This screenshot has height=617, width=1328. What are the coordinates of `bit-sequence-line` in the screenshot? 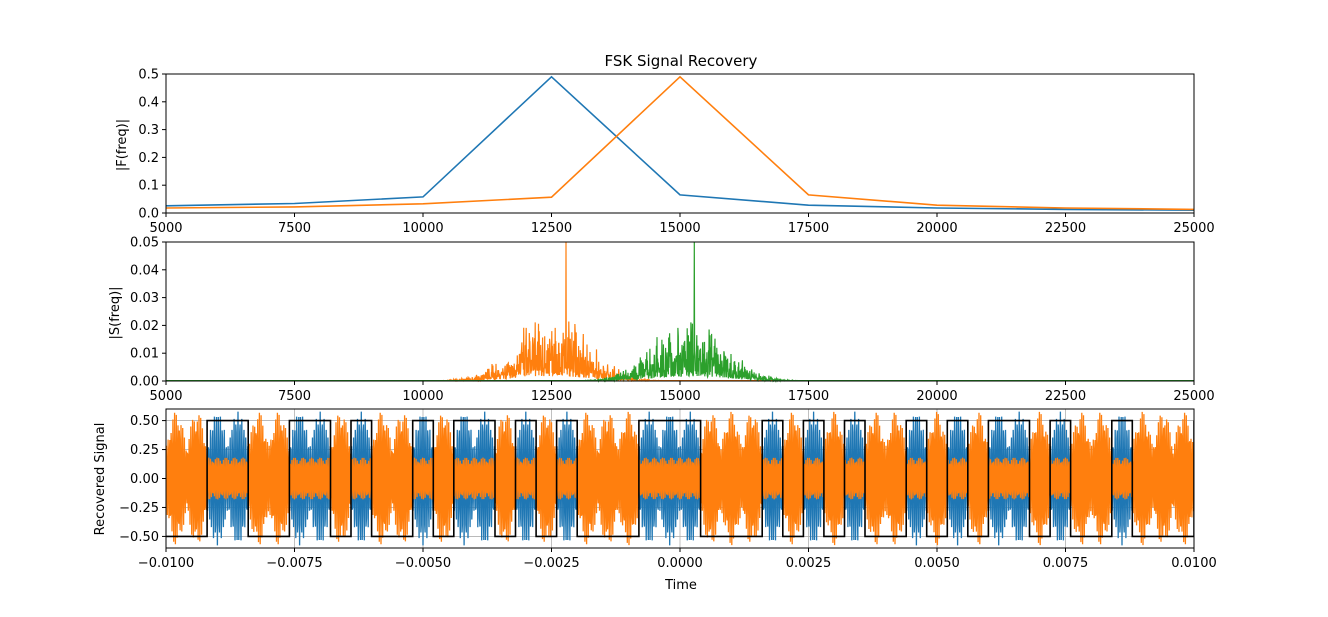 It's located at (680, 478).